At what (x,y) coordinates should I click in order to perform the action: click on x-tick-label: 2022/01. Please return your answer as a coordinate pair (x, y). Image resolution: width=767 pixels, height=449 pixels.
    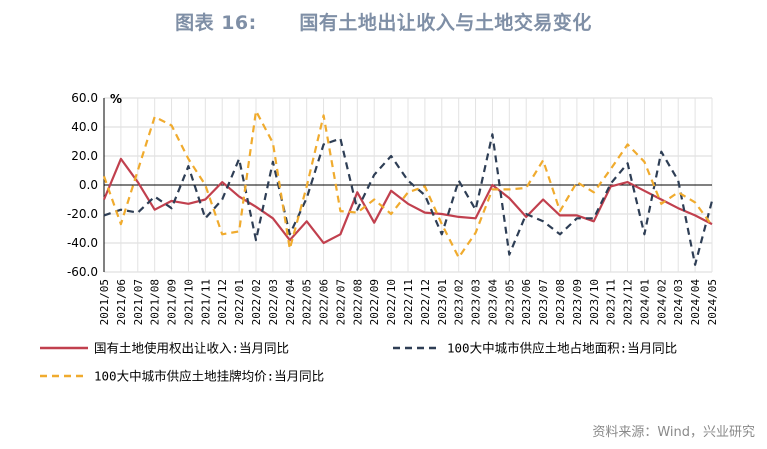
    Looking at the image, I should click on (239, 302).